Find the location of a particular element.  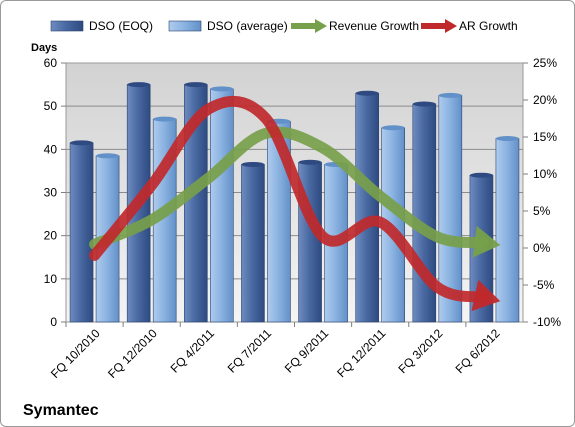

y2-tick-label: 25% is located at coordinates (545, 63).